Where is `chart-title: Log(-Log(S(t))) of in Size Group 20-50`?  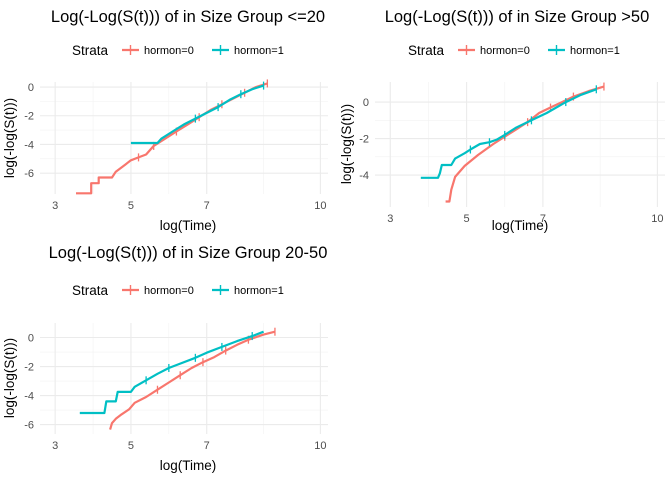 chart-title: Log(-Log(S(t))) of in Size Group 20-50 is located at coordinates (188, 253).